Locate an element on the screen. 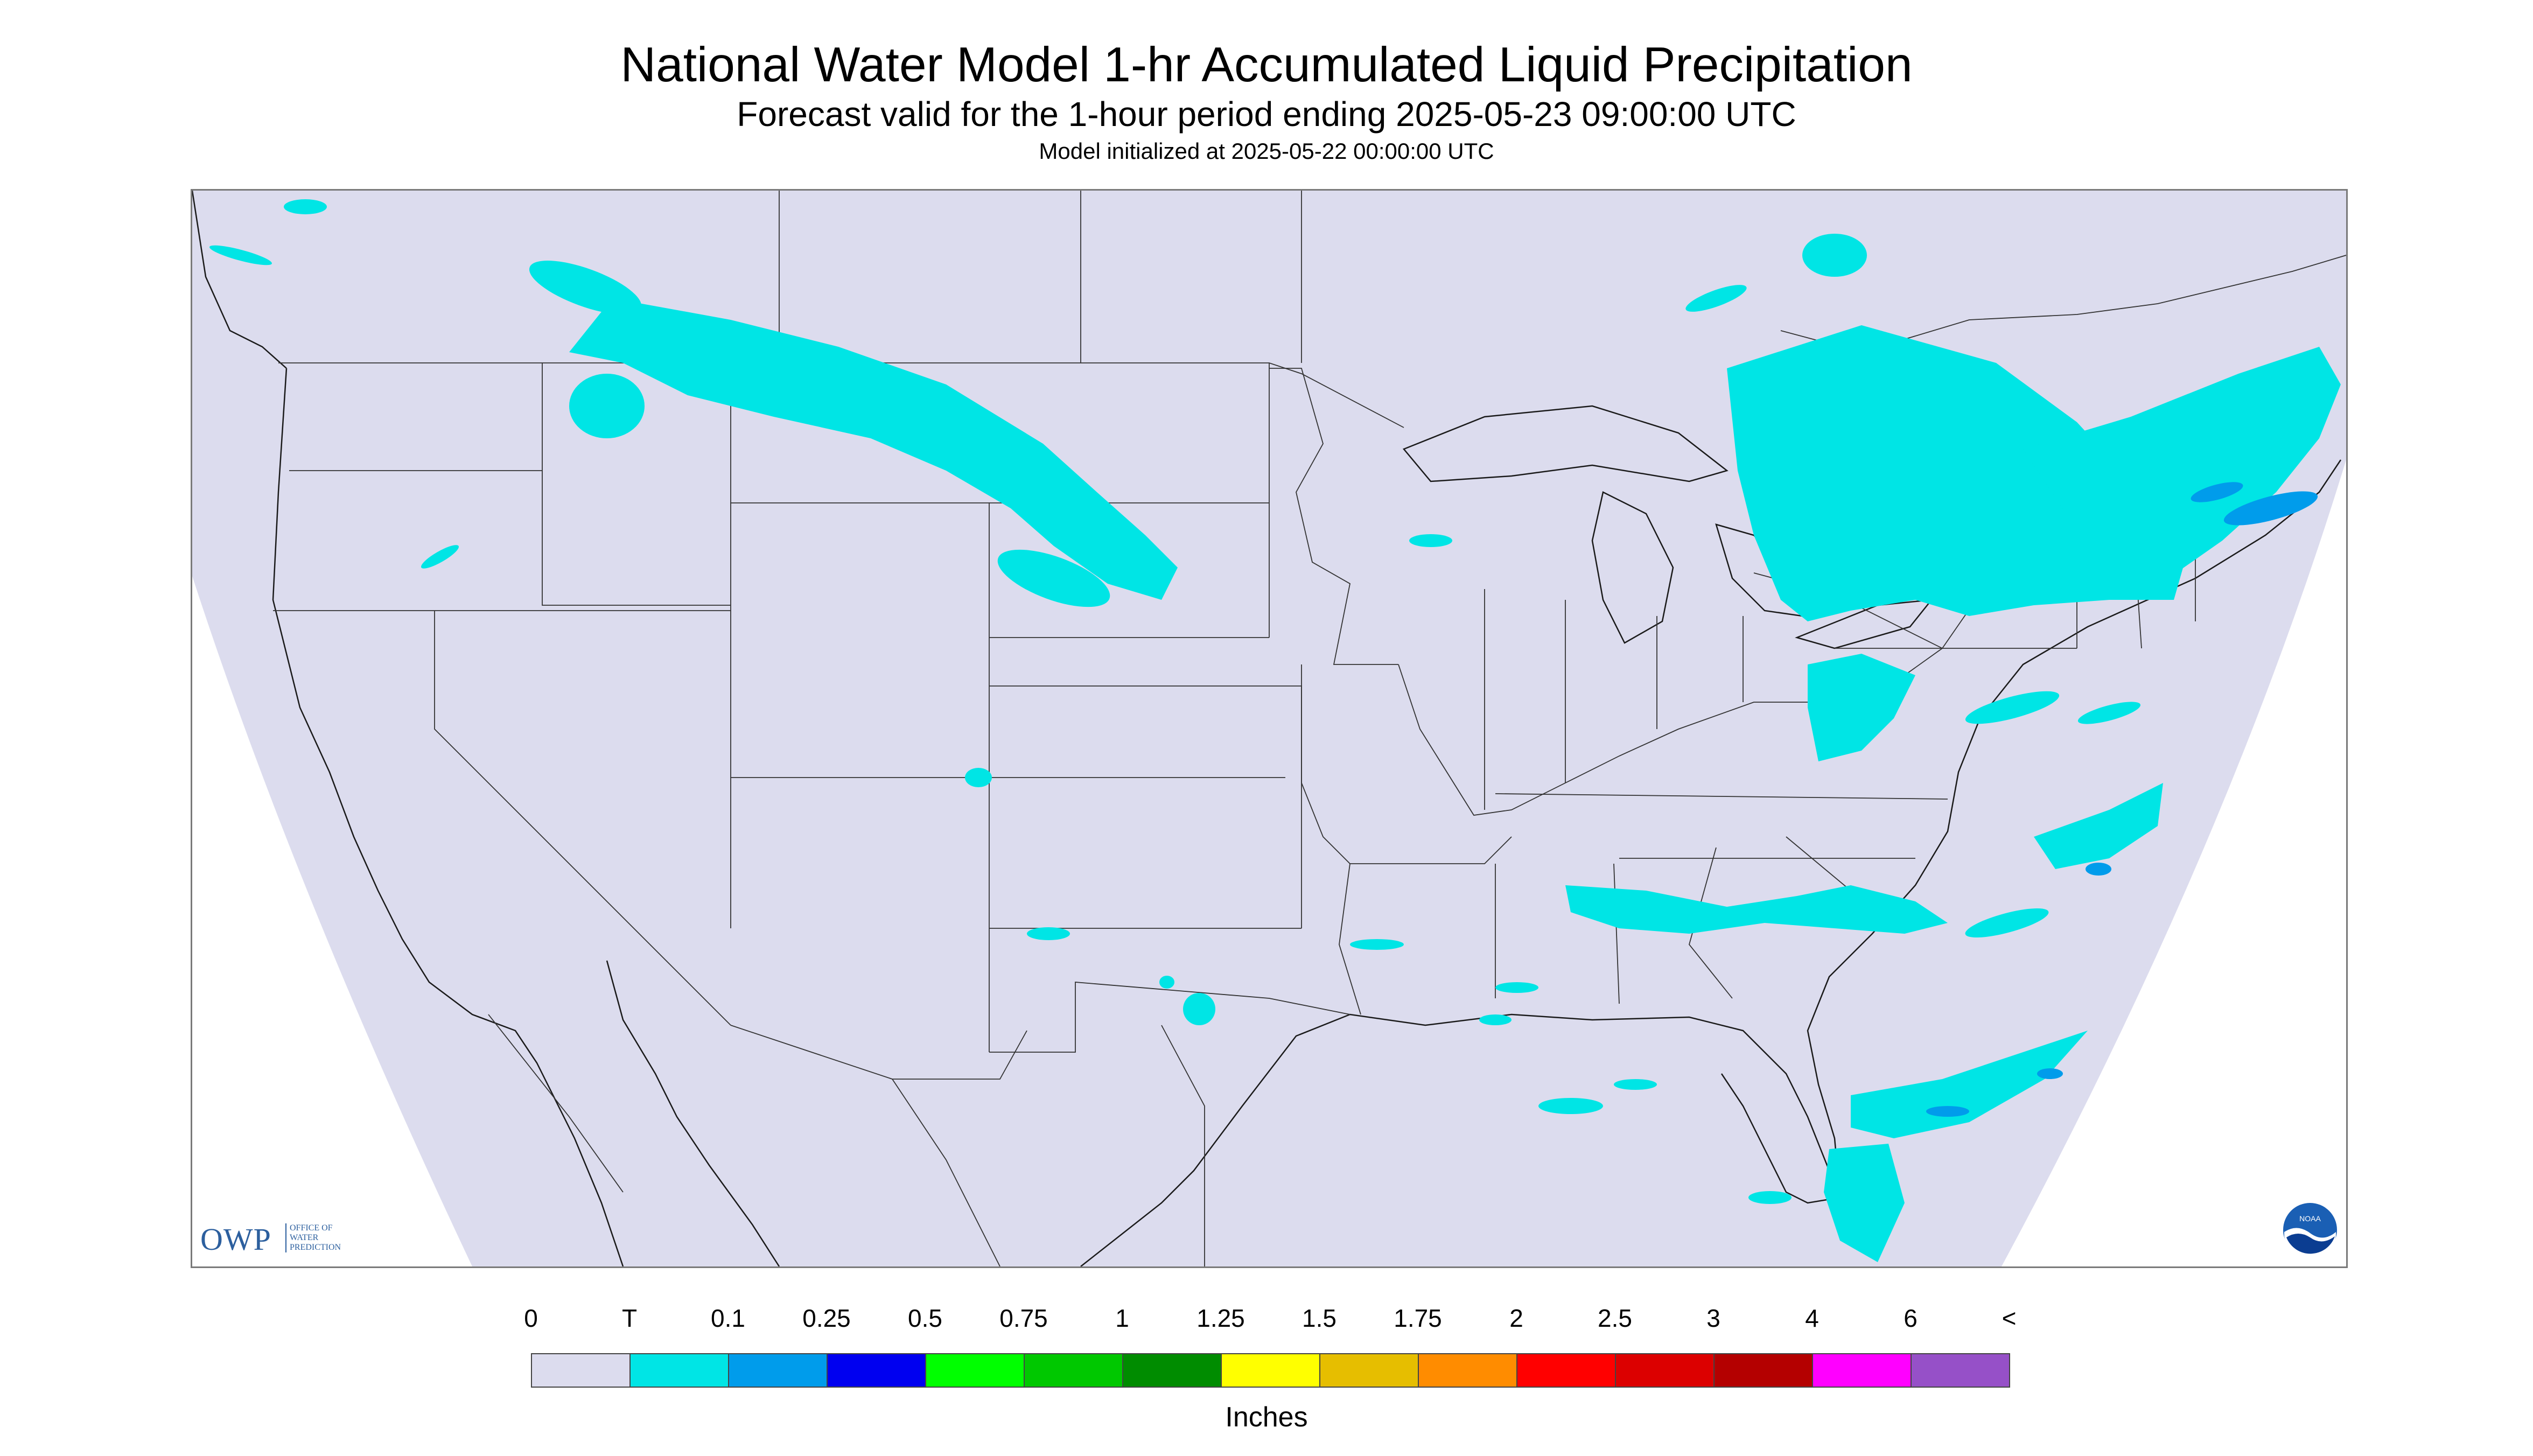 The image size is (2533, 1456). legend-tick-label: 6 is located at coordinates (1911, 1318).